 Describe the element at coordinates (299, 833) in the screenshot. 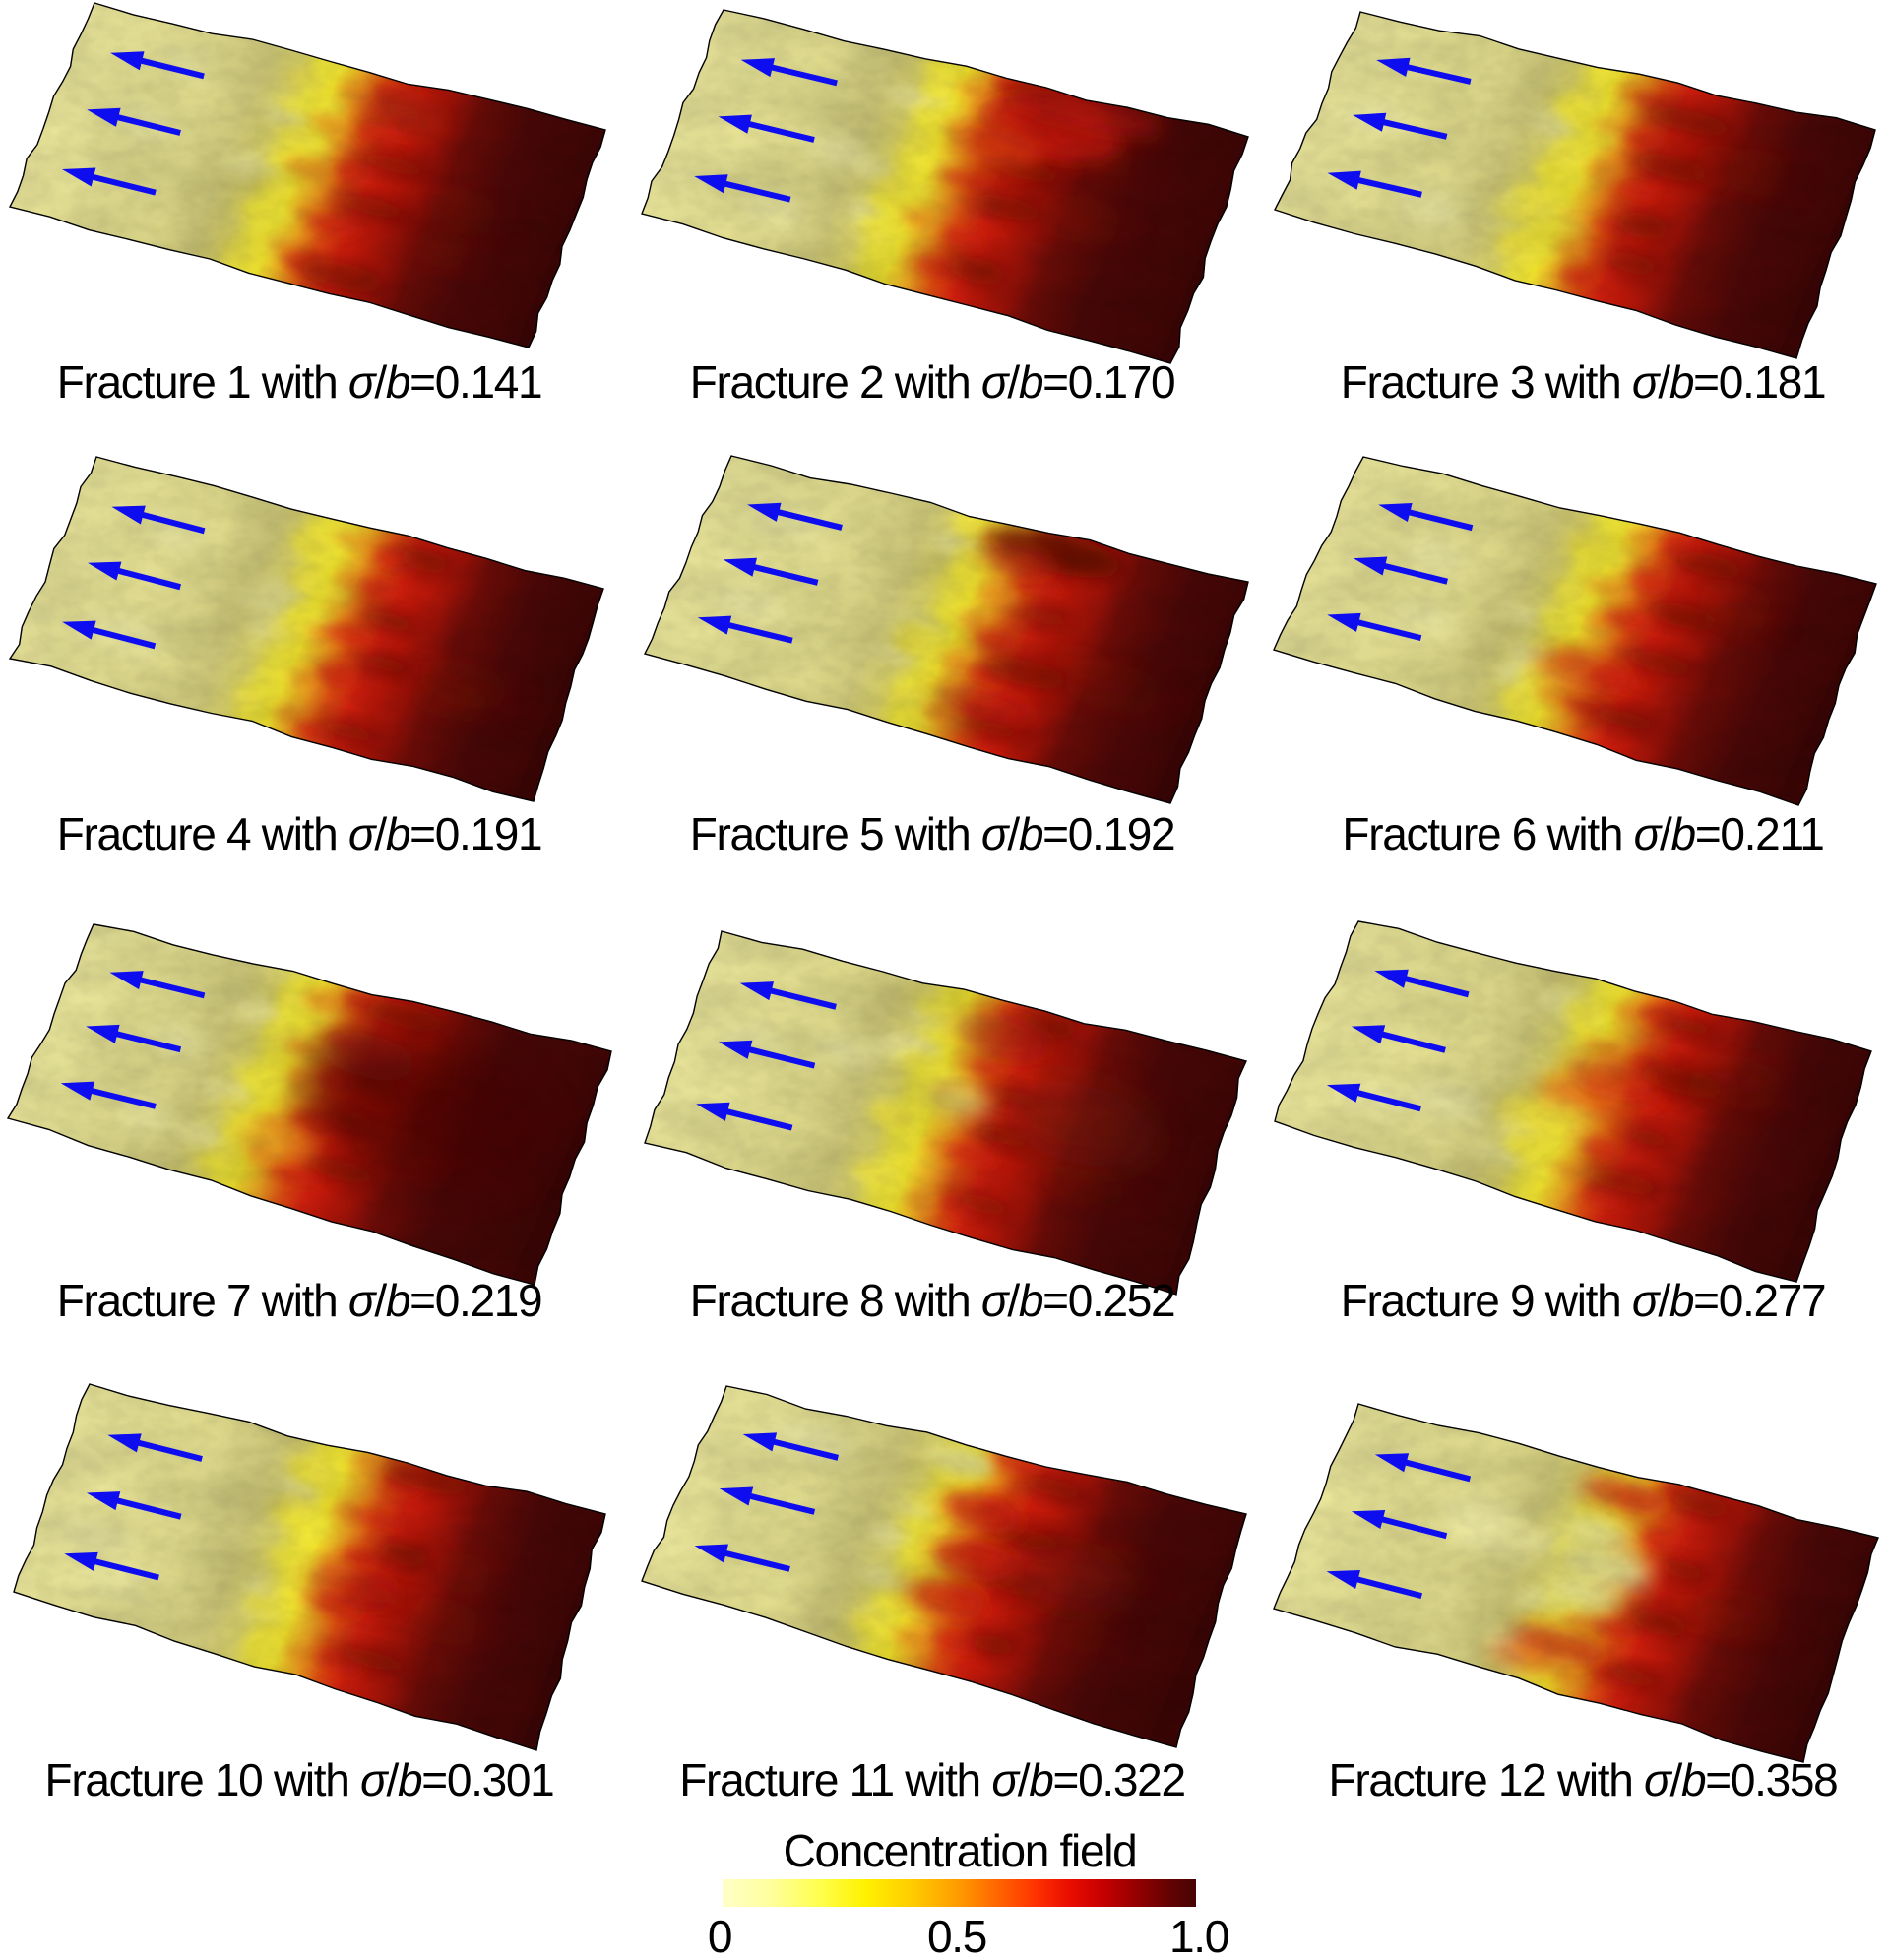

I see `svg-text: Fracture 4 with σ/b=0.191` at that location.